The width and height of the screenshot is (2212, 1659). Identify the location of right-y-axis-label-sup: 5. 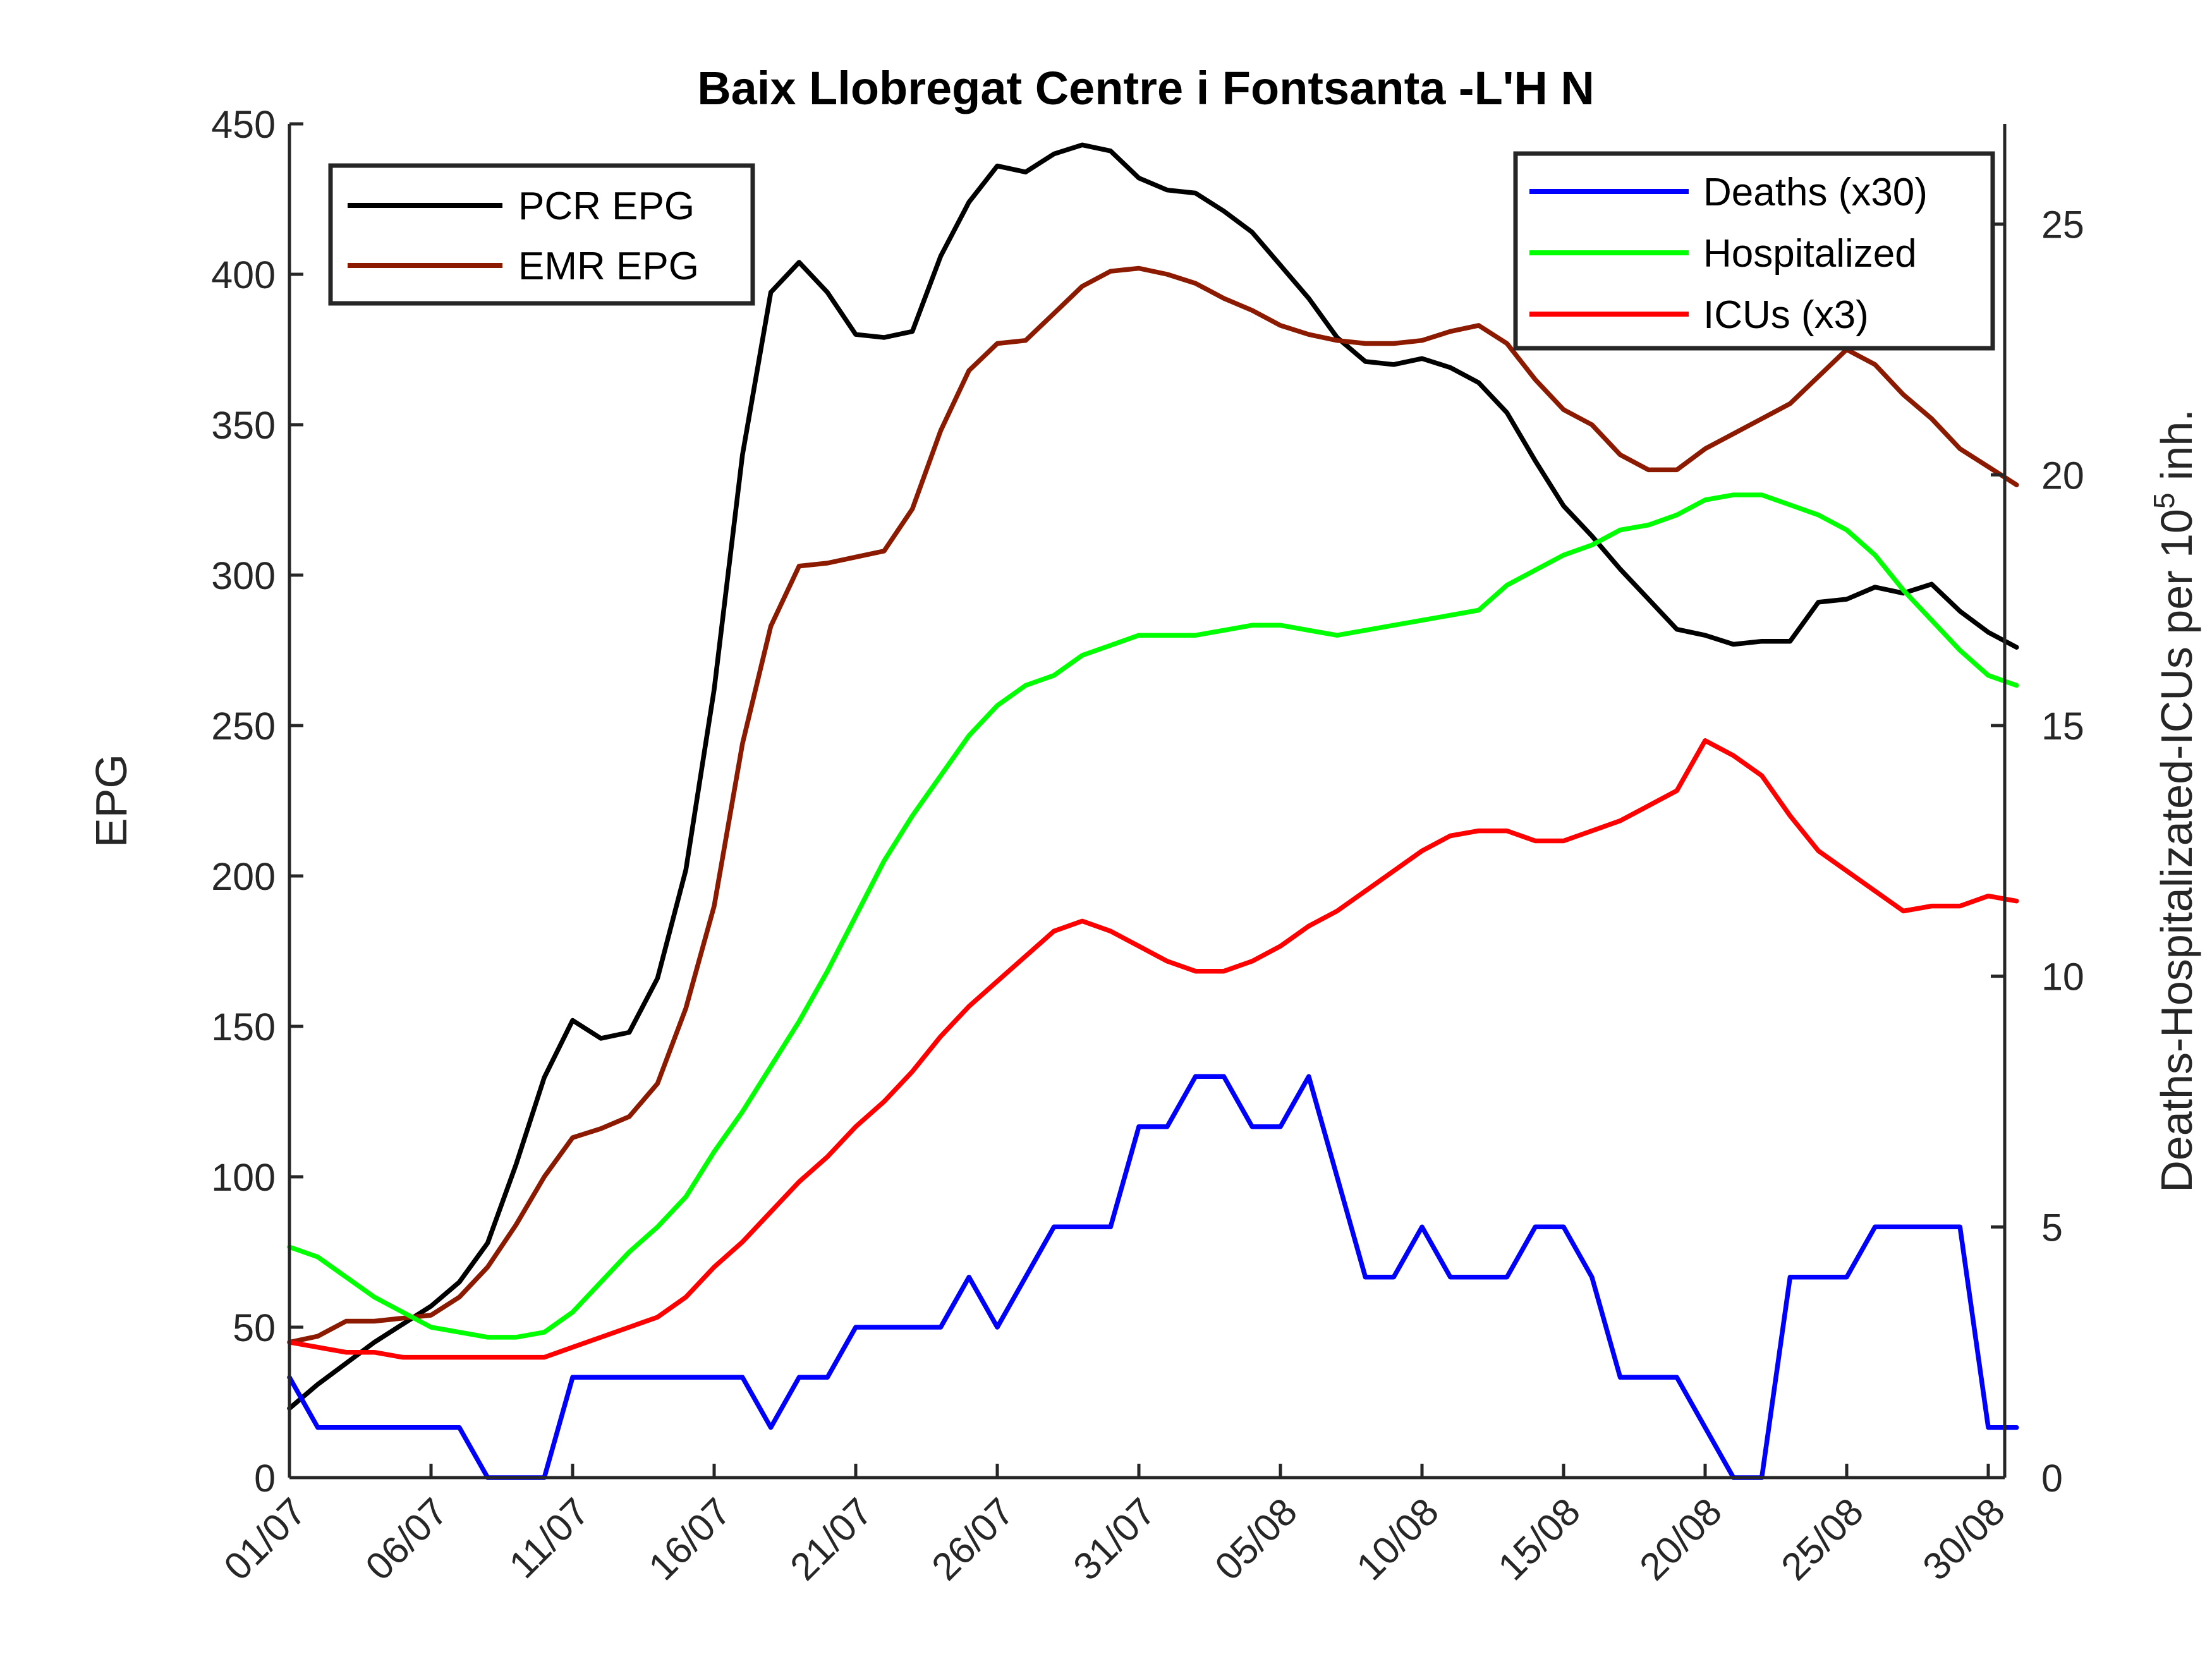
(2164, 501).